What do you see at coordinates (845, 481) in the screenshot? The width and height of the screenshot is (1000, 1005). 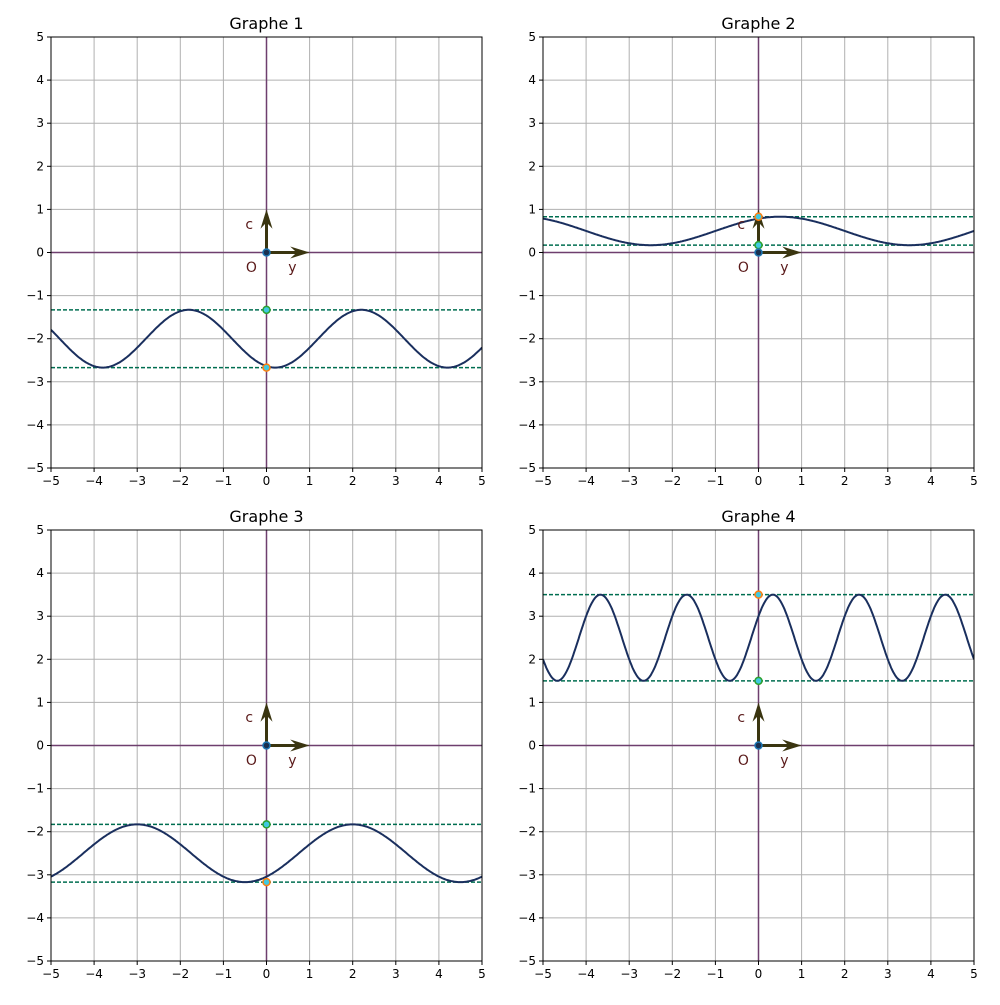 I see `x-tick-label: 2` at bounding box center [845, 481].